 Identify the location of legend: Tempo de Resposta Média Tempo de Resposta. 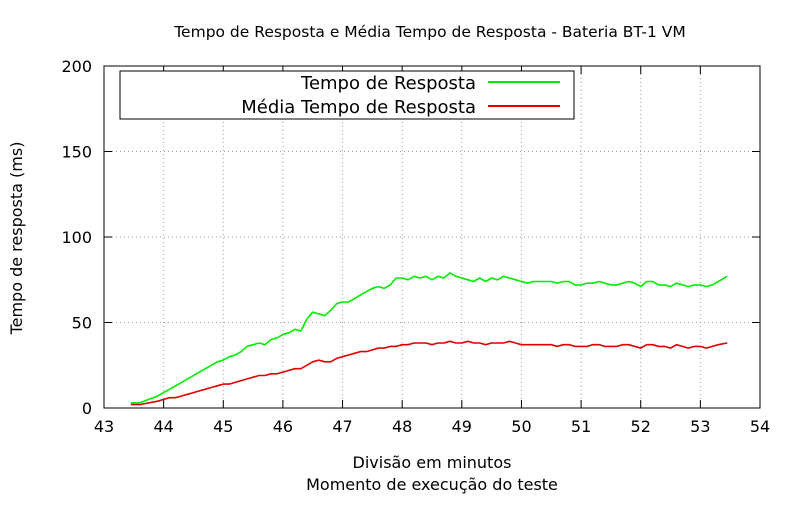
(347, 95).